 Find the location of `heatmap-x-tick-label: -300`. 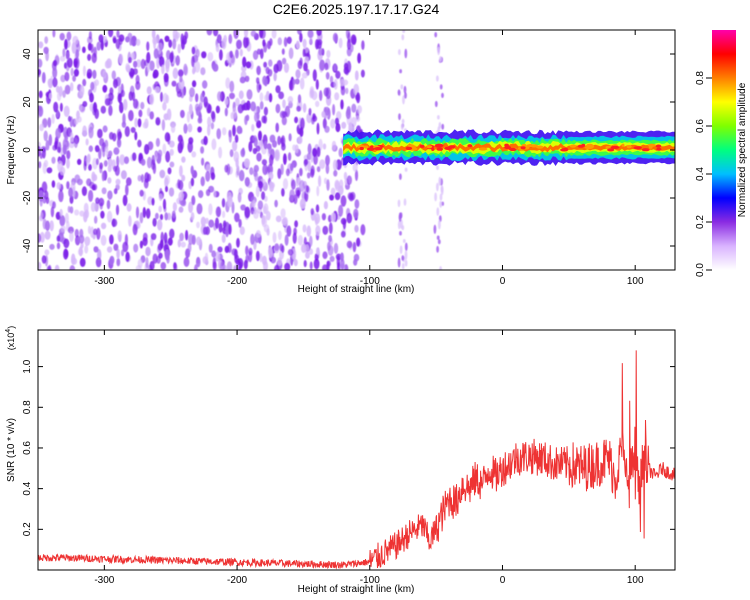

heatmap-x-tick-label: -300 is located at coordinates (104, 281).